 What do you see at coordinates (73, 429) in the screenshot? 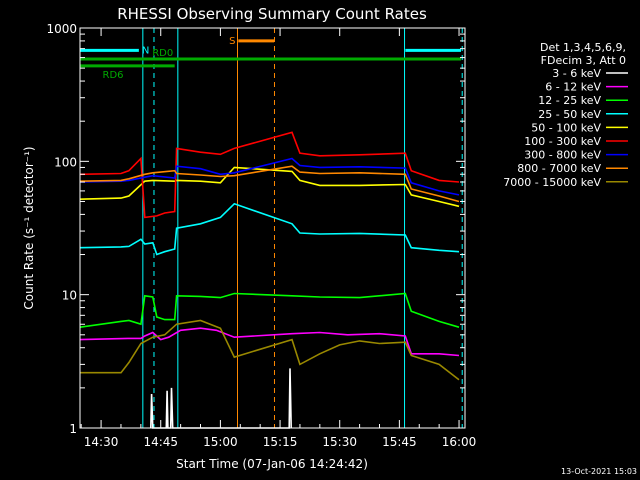
I see `y-tick-label-0: 1` at bounding box center [73, 429].